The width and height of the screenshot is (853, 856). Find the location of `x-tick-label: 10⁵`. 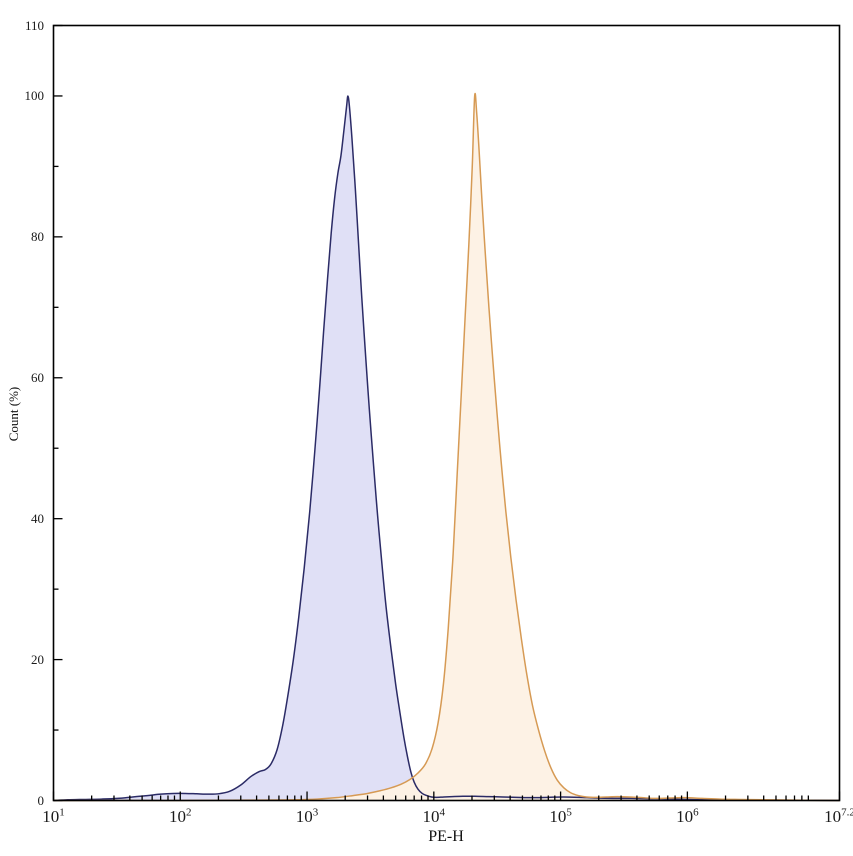

x-tick-label: 10⁵ is located at coordinates (560, 816).